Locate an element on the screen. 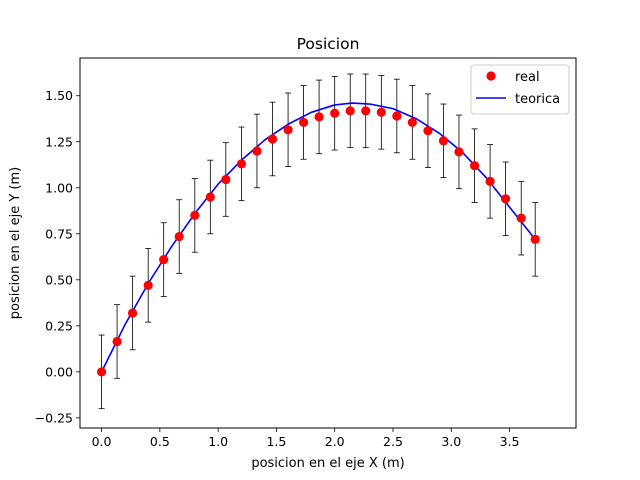  y-axis: −0.25 0.00 0.25 0.50 0.75 1.00 1.25 1.50 is located at coordinates (57, 256).